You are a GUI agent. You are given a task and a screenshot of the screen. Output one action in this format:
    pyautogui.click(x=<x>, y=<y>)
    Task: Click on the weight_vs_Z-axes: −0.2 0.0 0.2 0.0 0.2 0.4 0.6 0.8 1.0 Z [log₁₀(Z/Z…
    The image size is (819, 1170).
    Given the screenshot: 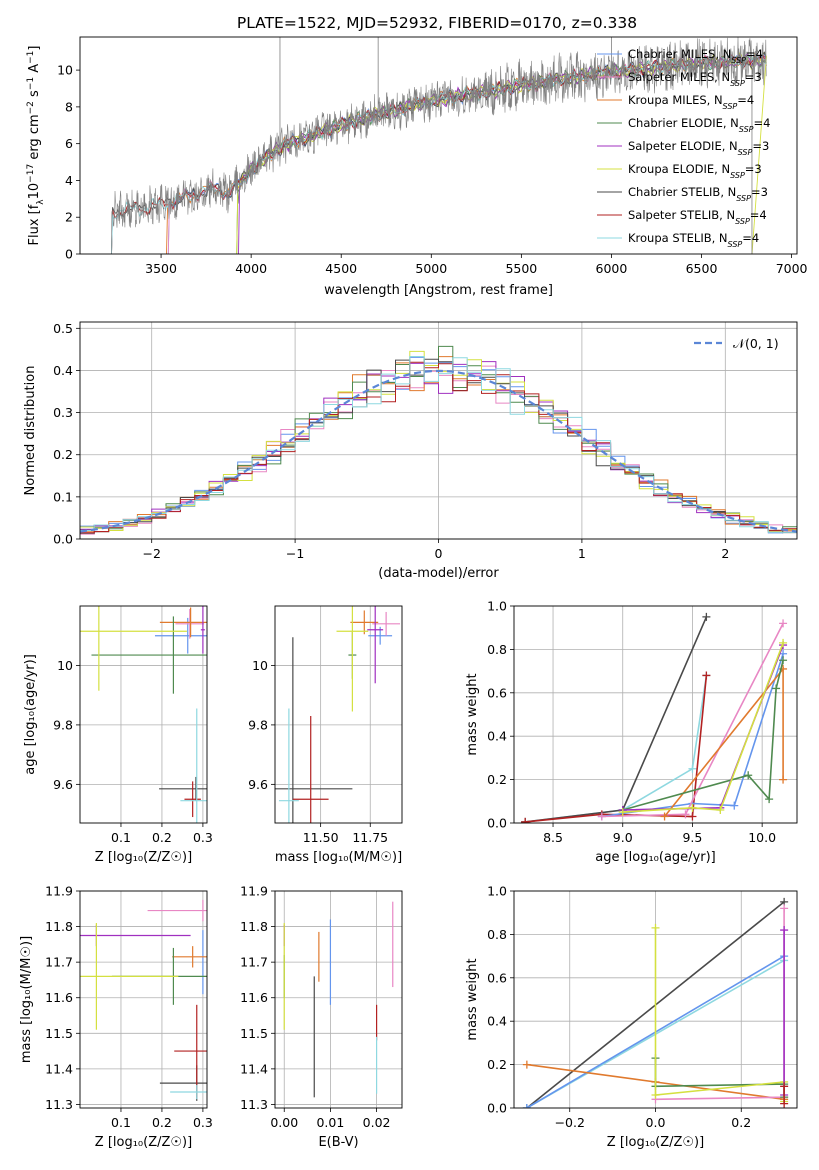 What is the action you would take?
    pyautogui.click(x=631, y=1017)
    